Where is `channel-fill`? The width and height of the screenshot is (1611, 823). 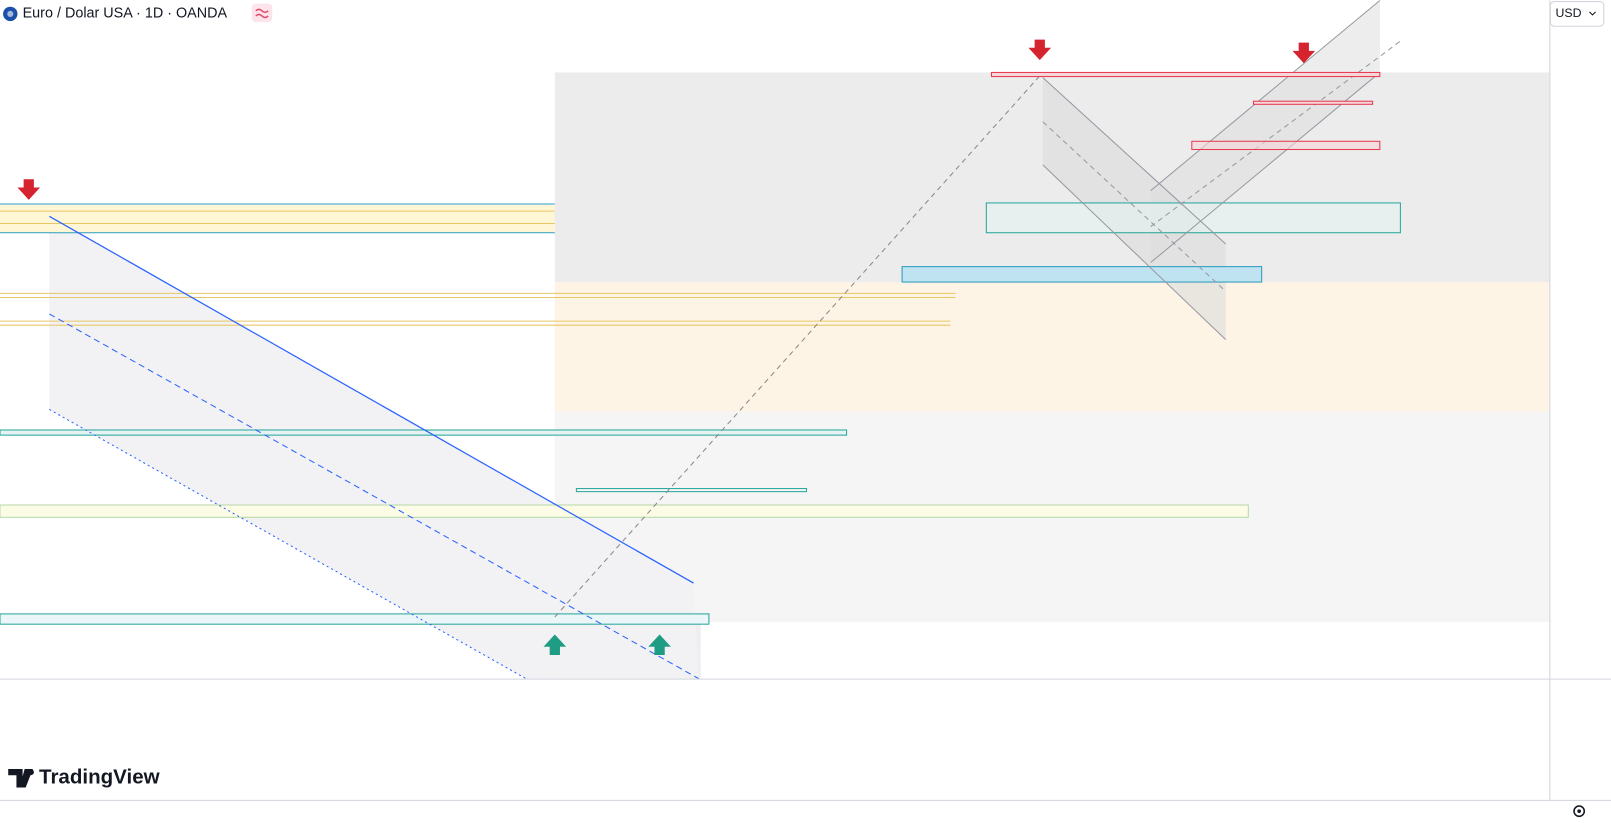 channel-fill is located at coordinates (1265, 131).